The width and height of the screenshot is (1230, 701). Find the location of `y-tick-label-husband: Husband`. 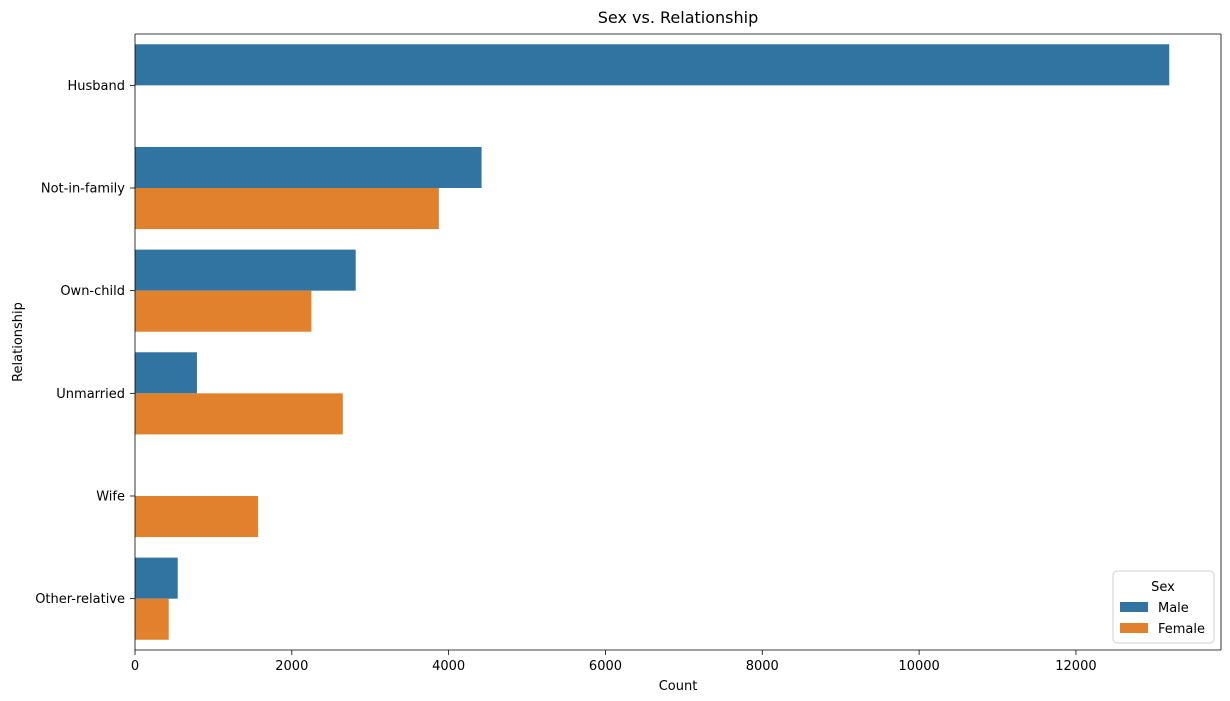

y-tick-label-husband: Husband is located at coordinates (97, 86).